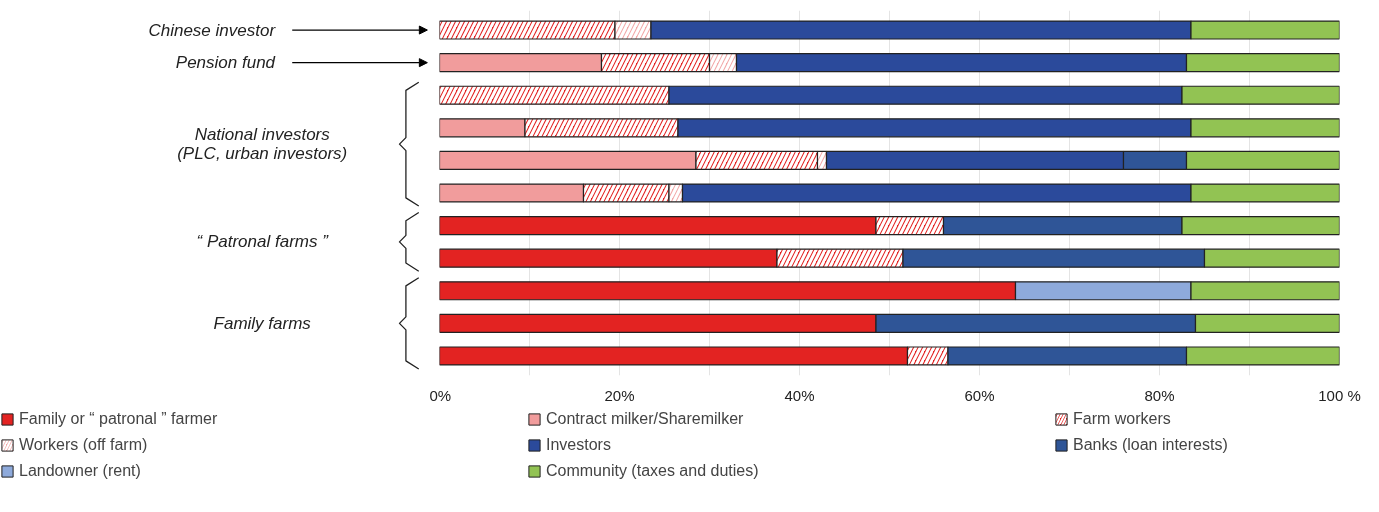 The width and height of the screenshot is (1379, 512). What do you see at coordinates (619, 395) in the screenshot?
I see `x-tick-label: 20%` at bounding box center [619, 395].